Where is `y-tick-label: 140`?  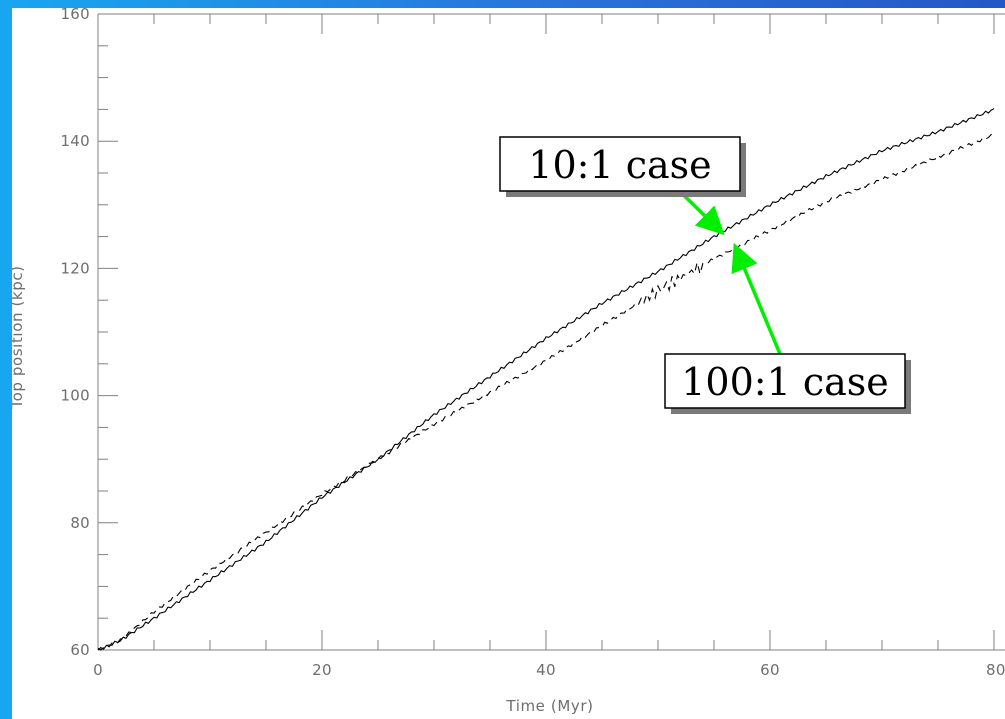 y-tick-label: 140 is located at coordinates (75, 141).